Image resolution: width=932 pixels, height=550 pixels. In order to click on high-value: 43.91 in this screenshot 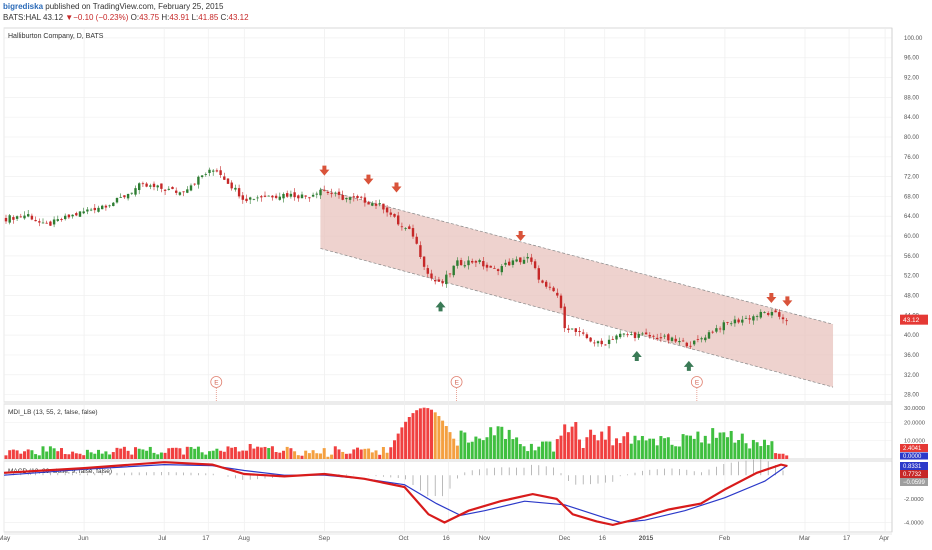, I will do `click(179, 17)`.